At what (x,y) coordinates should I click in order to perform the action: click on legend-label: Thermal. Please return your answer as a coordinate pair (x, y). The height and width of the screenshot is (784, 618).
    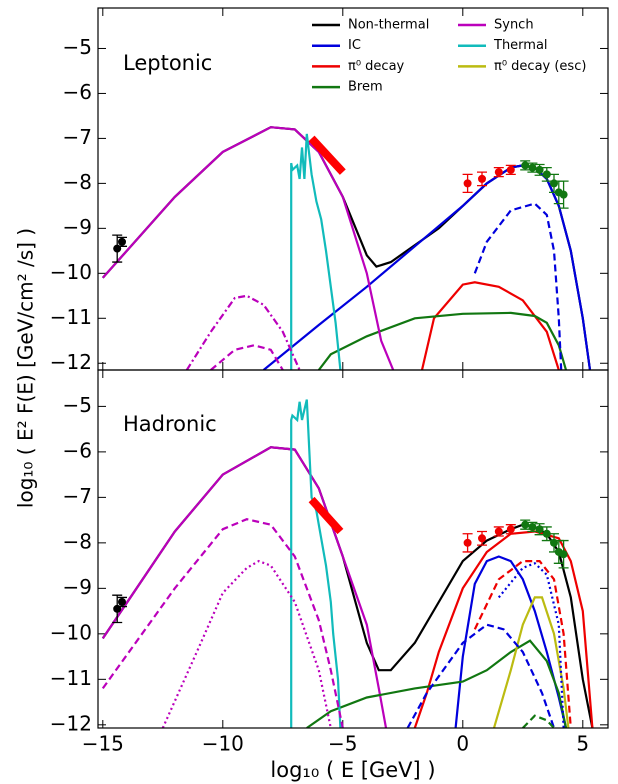
    Looking at the image, I should click on (520, 45).